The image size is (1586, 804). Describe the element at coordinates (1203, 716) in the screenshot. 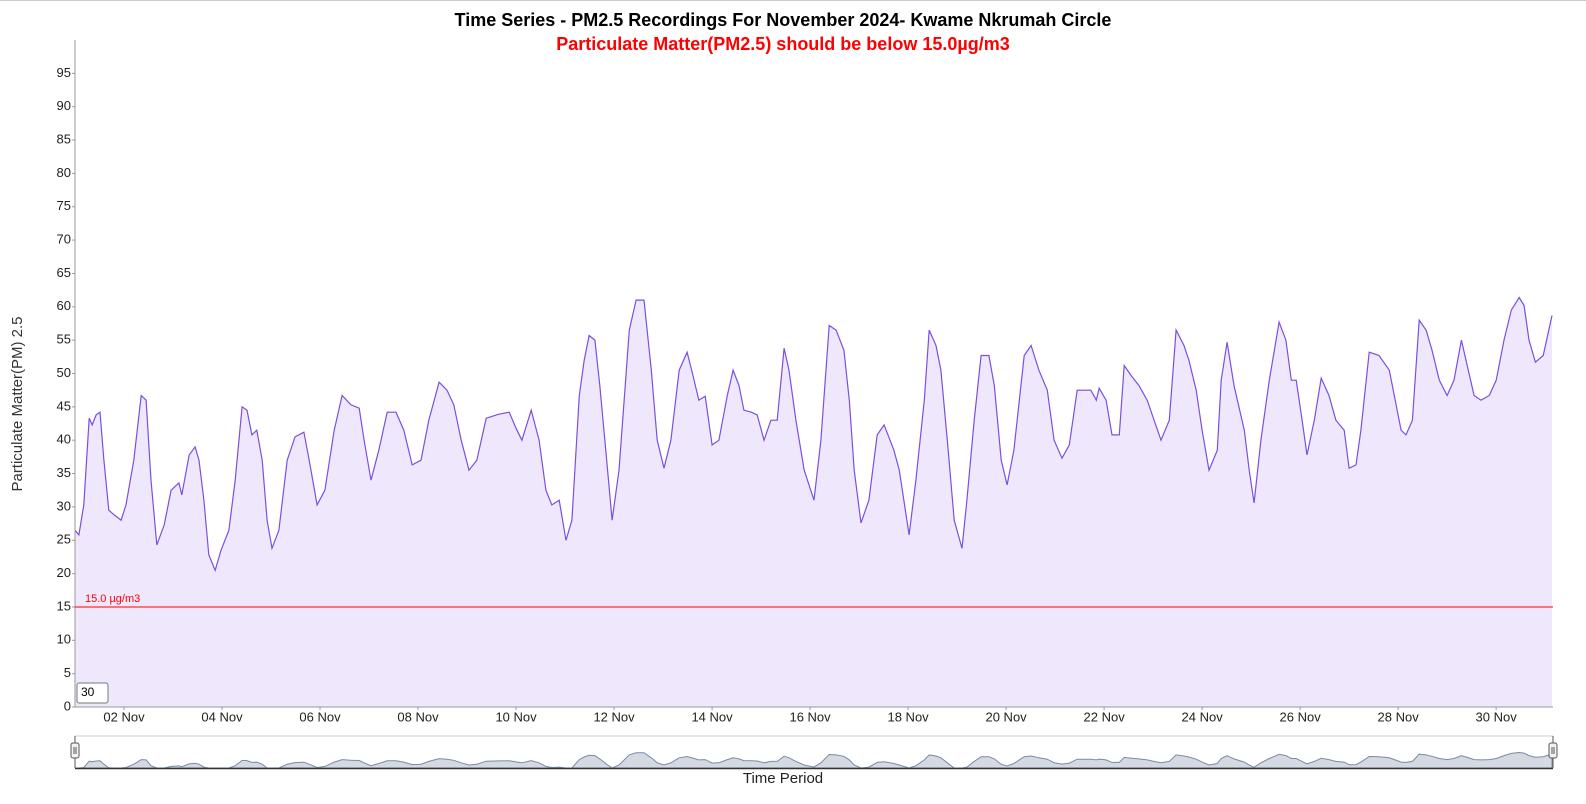

I see `x-tick-label: 24 Nov` at that location.